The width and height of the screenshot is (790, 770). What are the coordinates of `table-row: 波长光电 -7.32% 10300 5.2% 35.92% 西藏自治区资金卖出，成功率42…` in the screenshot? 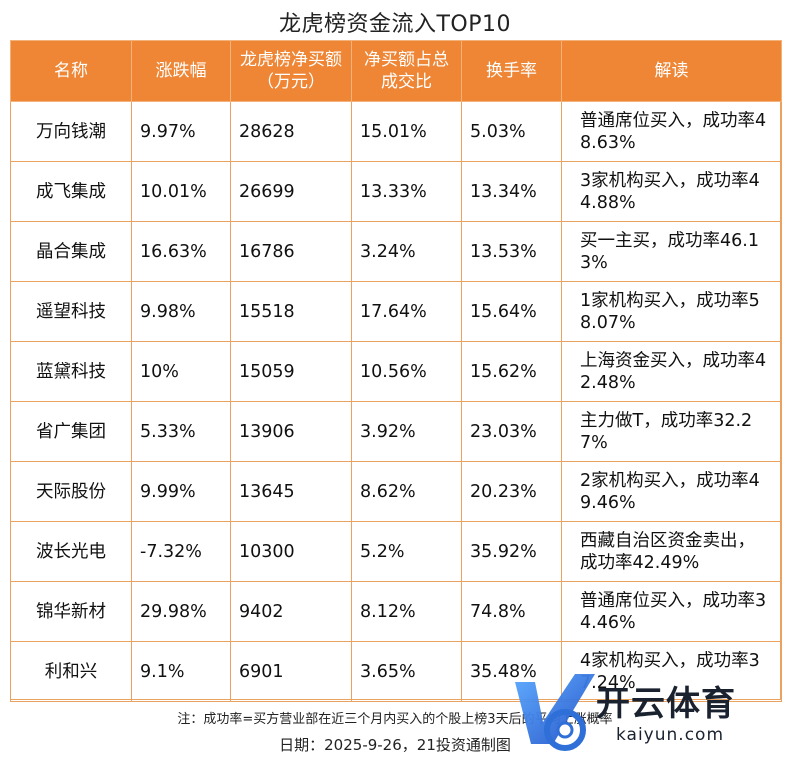 It's located at (396, 551).